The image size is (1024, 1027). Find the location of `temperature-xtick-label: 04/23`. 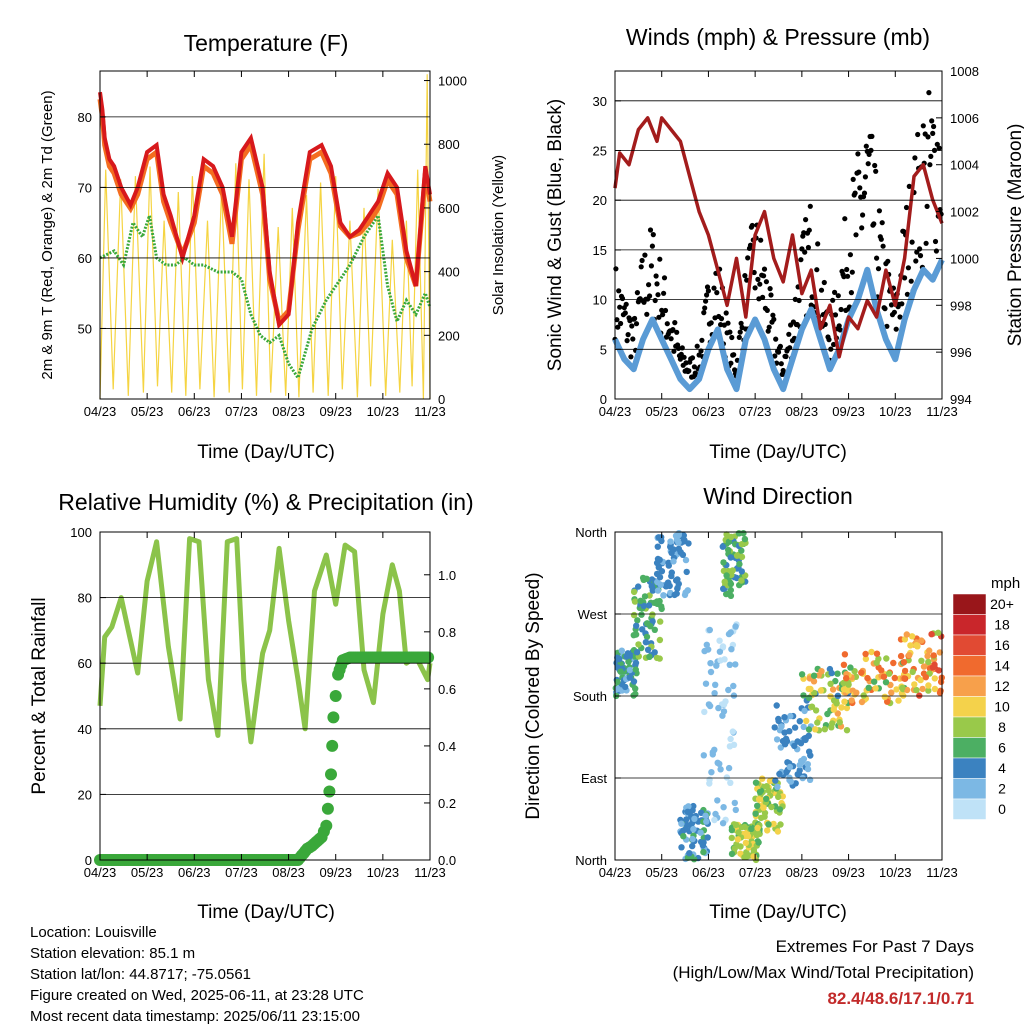

temperature-xtick-label: 04/23 is located at coordinates (100, 411).